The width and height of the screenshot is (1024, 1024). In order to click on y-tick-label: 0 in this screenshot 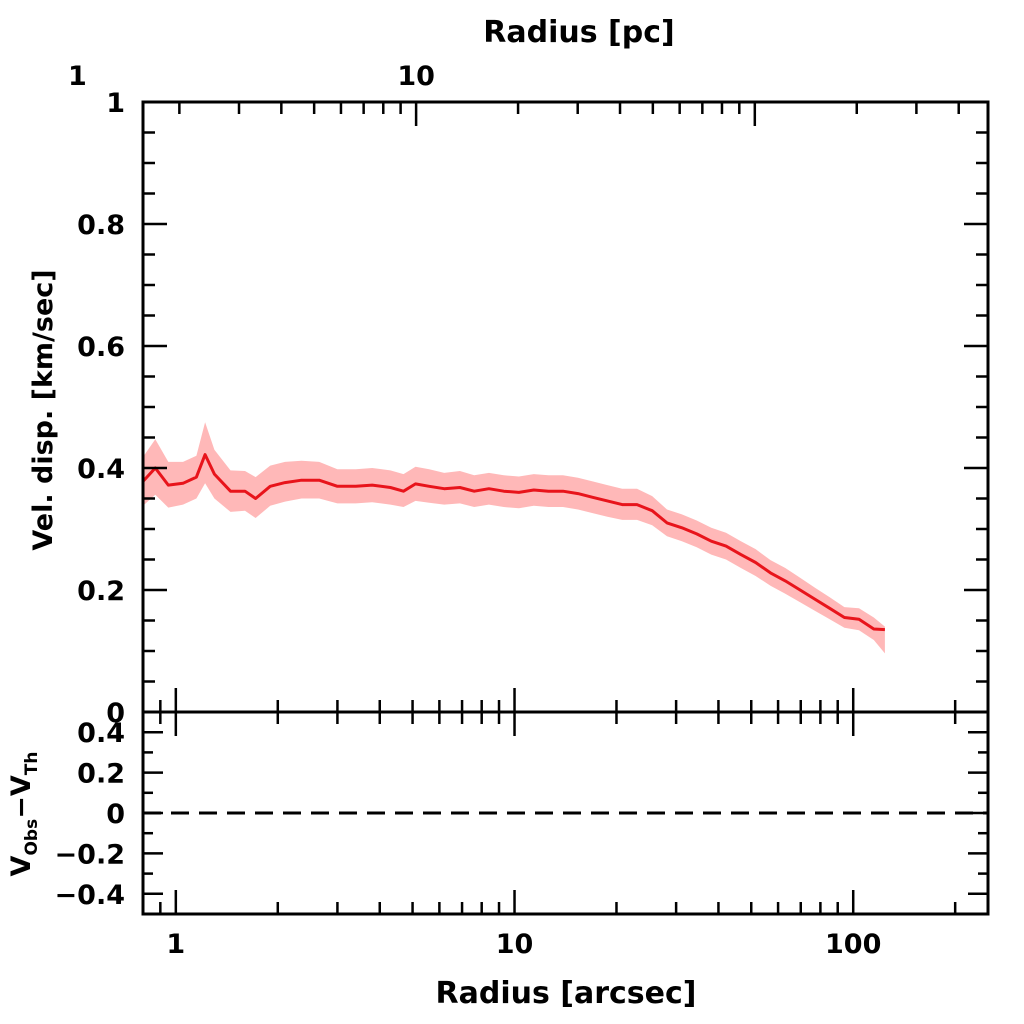, I will do `click(115, 713)`.